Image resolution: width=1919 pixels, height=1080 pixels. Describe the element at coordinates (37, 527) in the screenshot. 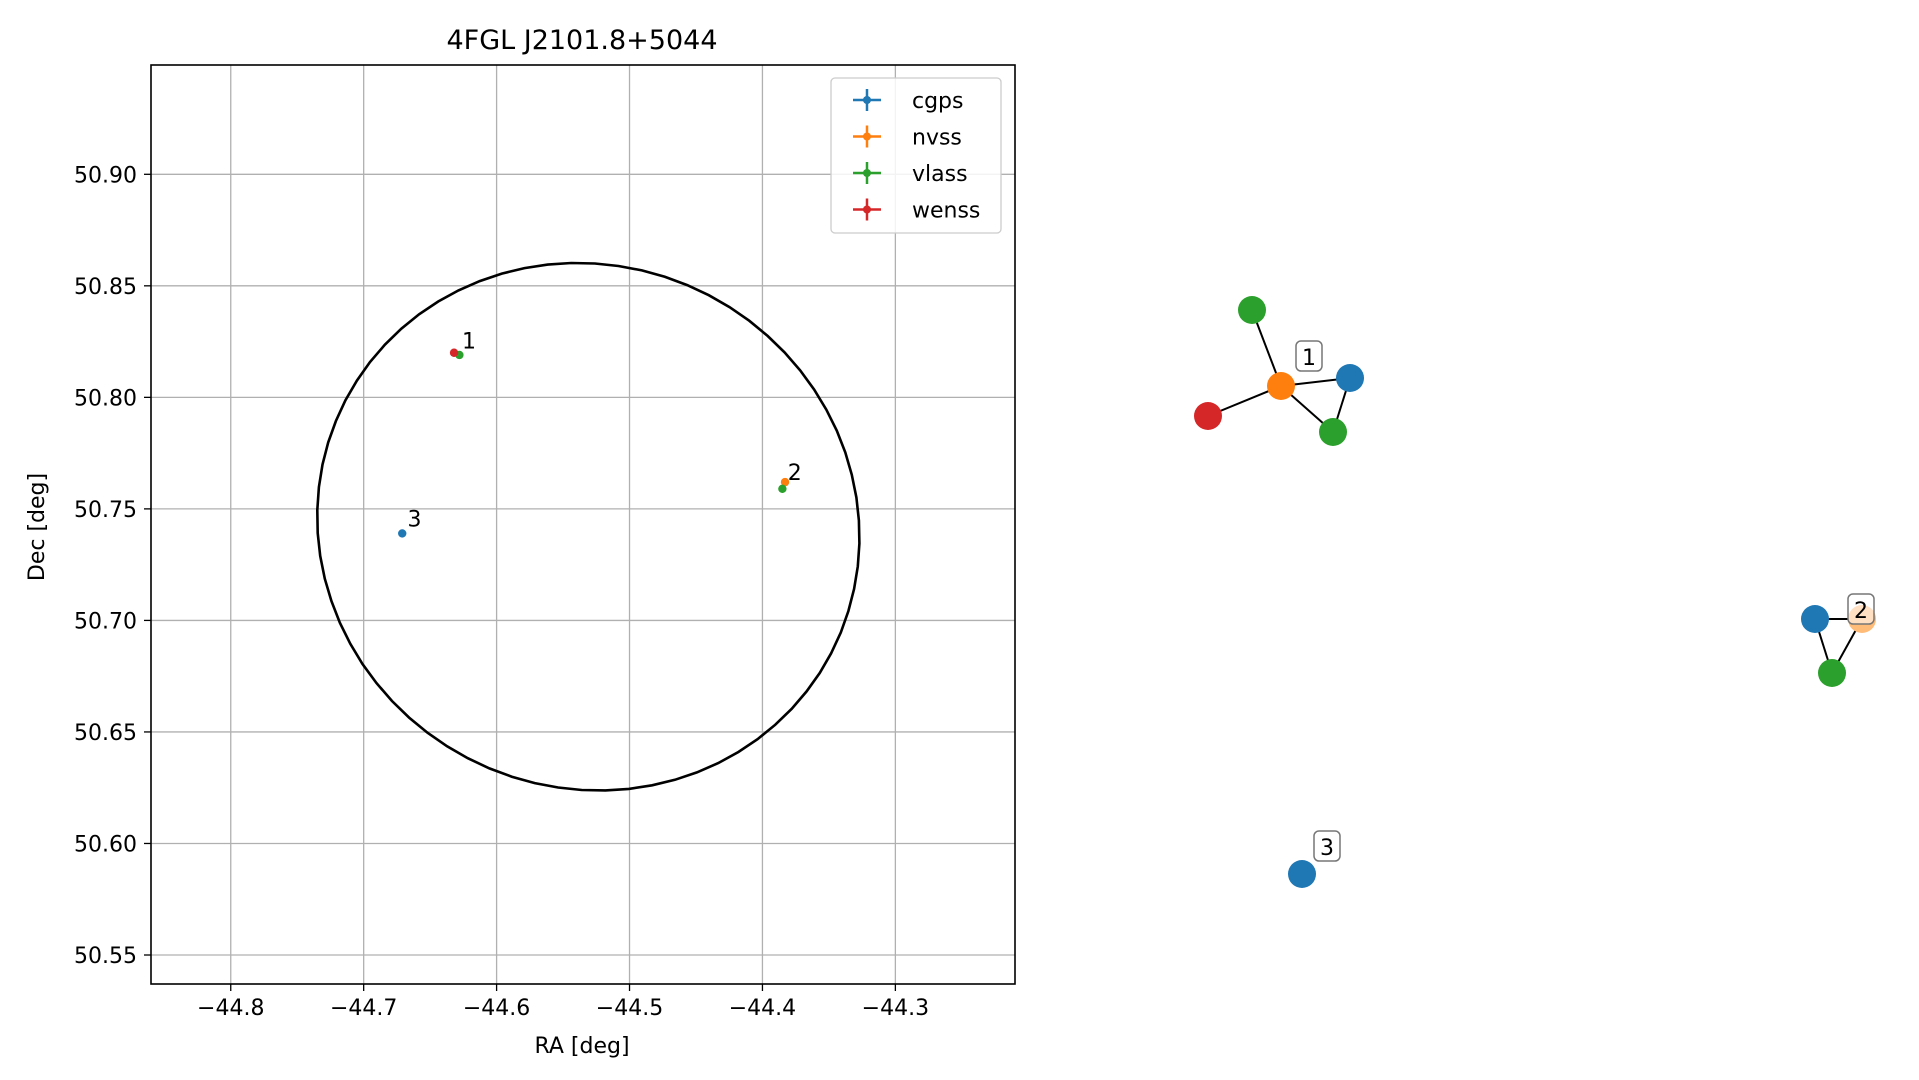

I see `y-axis-label: Dec [deg]` at that location.